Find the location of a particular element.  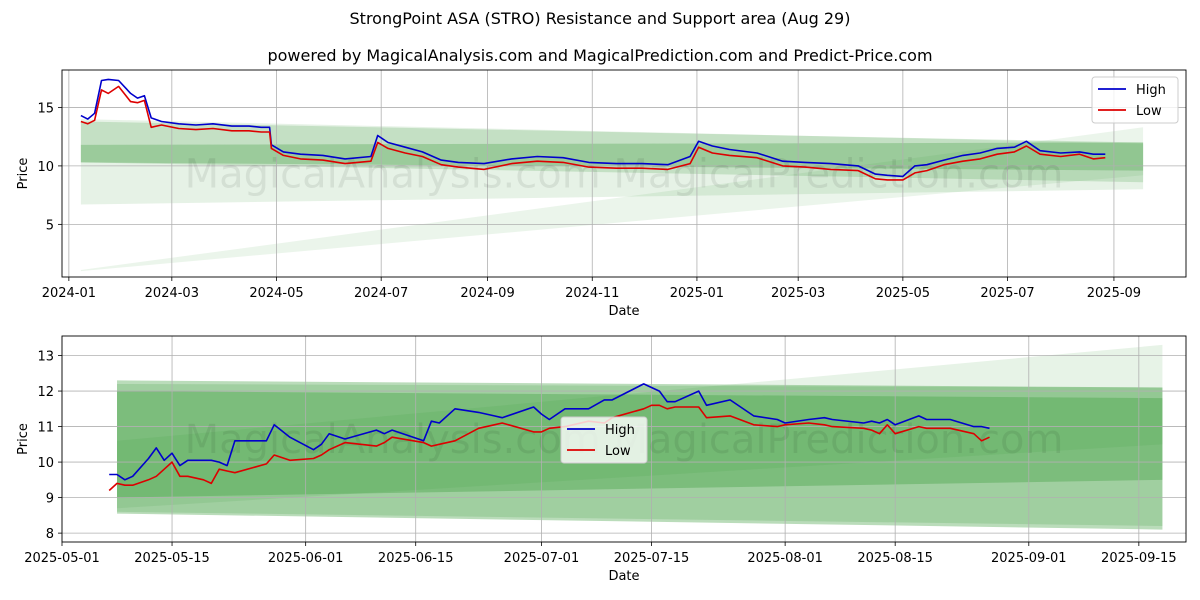

x-tick-label: 2024-07 is located at coordinates (381, 293).